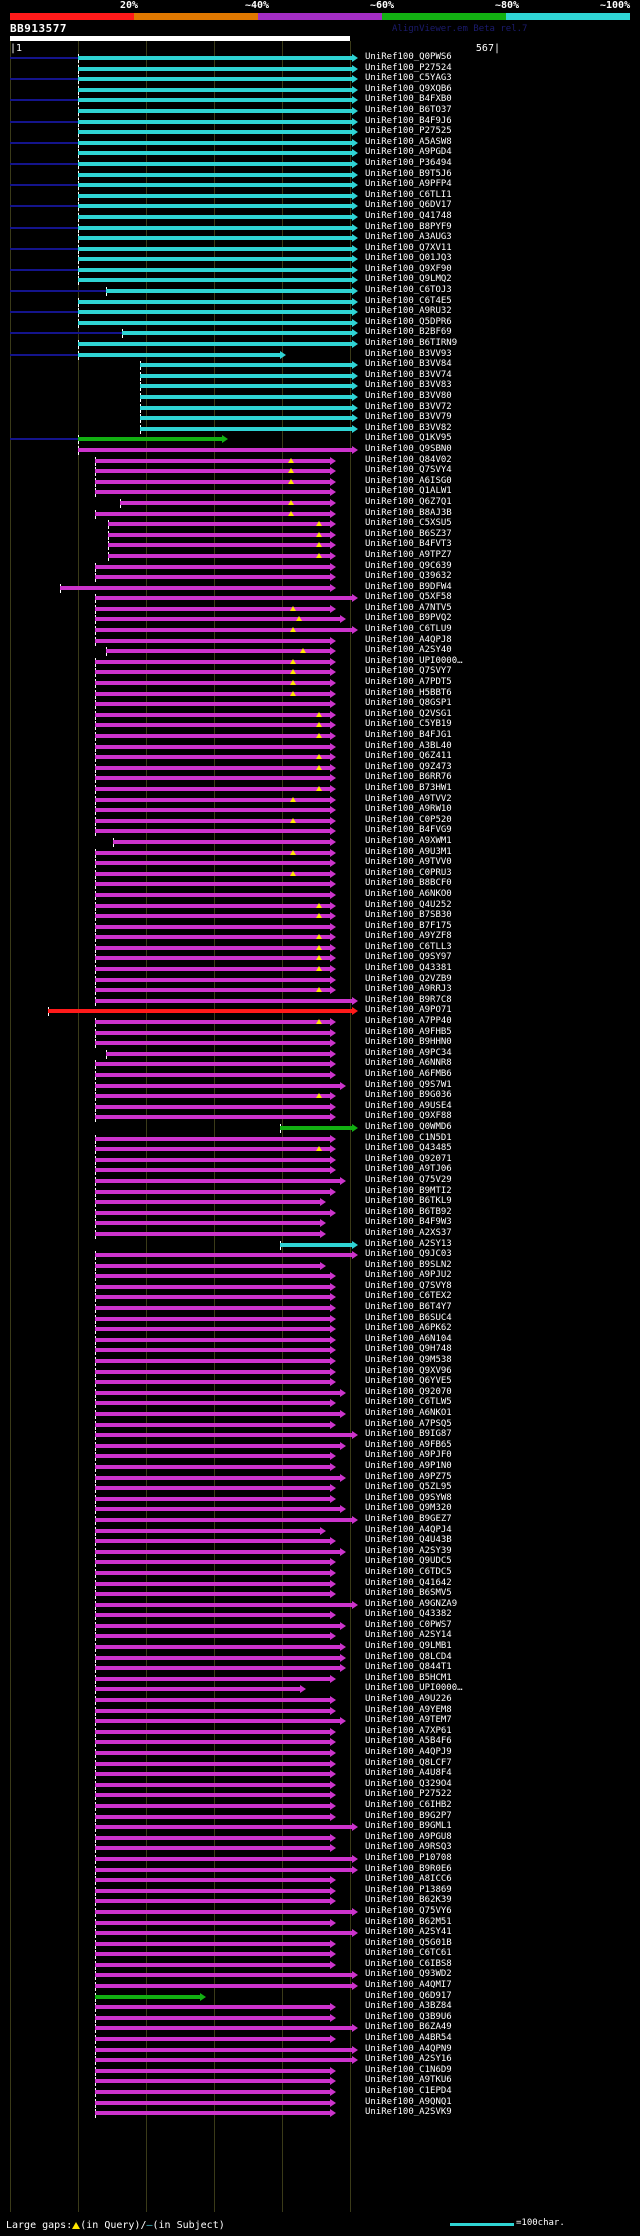 The width and height of the screenshot is (640, 2236). Describe the element at coordinates (320, 69) in the screenshot. I see `hit-row: UniRef100_P27524` at that location.